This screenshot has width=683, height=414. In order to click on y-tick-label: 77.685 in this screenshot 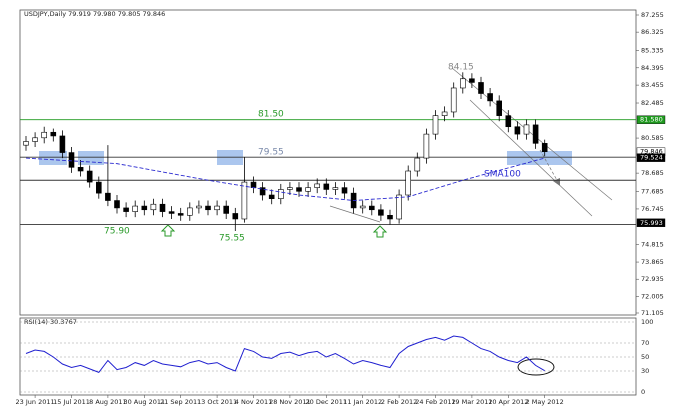, I will do `click(652, 192)`.